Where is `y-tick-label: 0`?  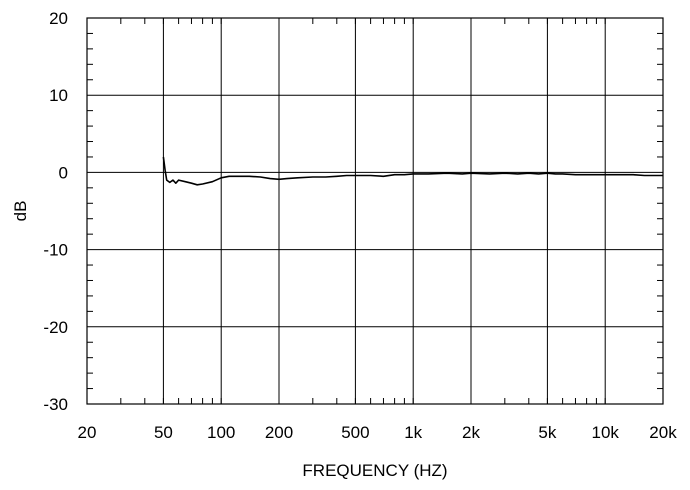
y-tick-label: 0 is located at coordinates (63, 172).